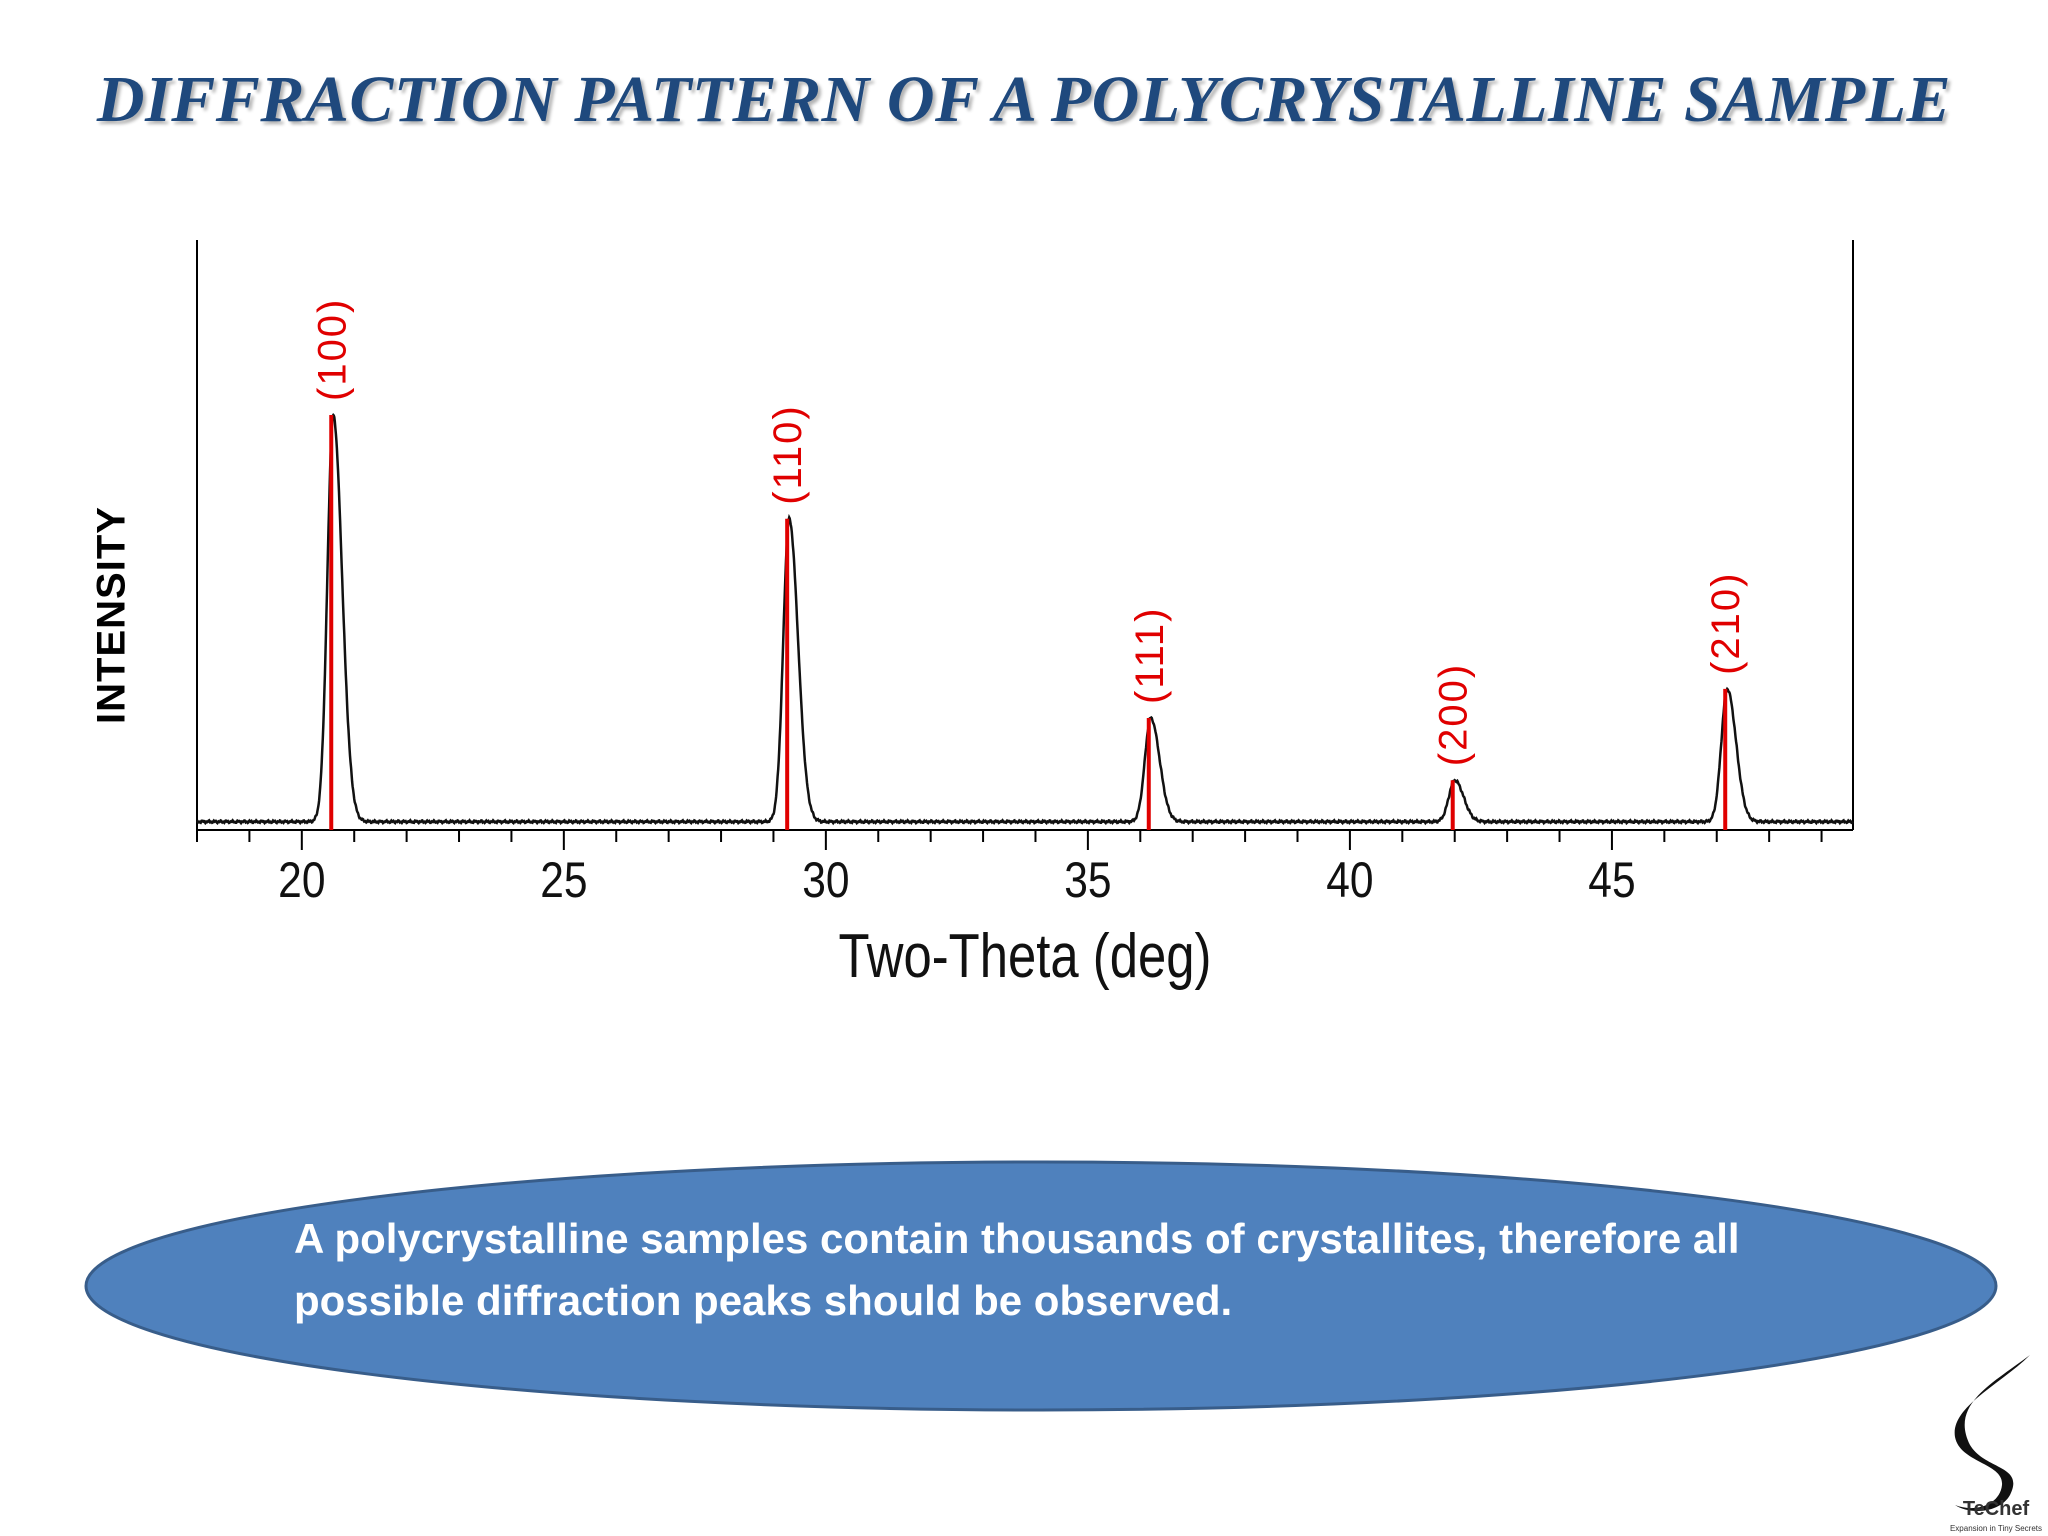 This screenshot has width=2048, height=1536. I want to click on svg-text: TeChef, so click(1996, 1509).